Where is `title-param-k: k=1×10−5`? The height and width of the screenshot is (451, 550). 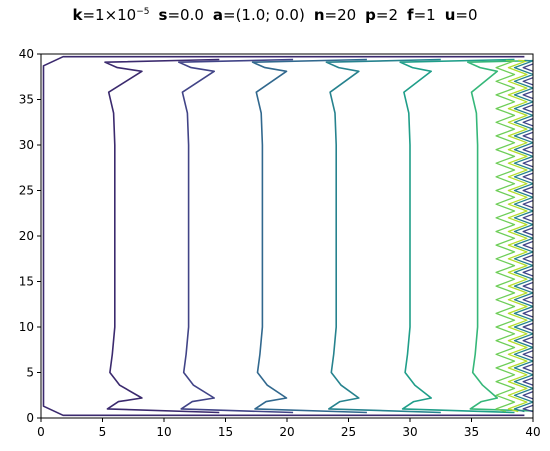
title-param-k: k=1×10−5 is located at coordinates (110, 15).